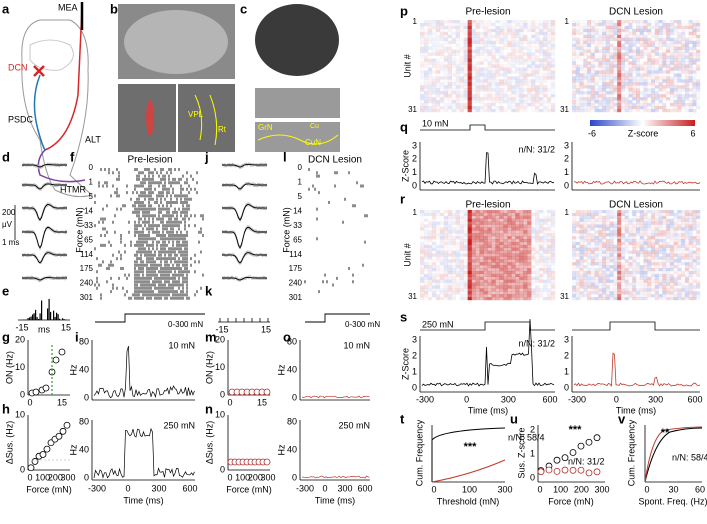 The height and width of the screenshot is (524, 707). Describe the element at coordinates (66, 327) in the screenshot. I see `x-tick-label: 15` at that location.